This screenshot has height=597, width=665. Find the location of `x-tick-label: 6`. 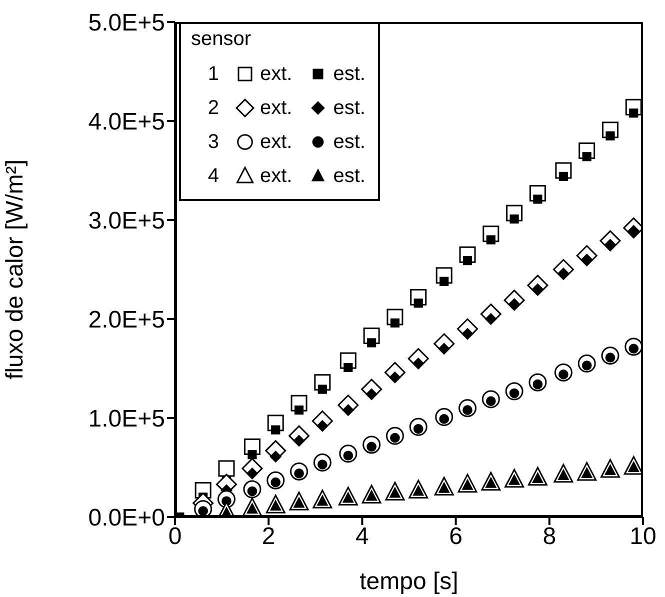

x-tick-label: 6 is located at coordinates (455, 536).